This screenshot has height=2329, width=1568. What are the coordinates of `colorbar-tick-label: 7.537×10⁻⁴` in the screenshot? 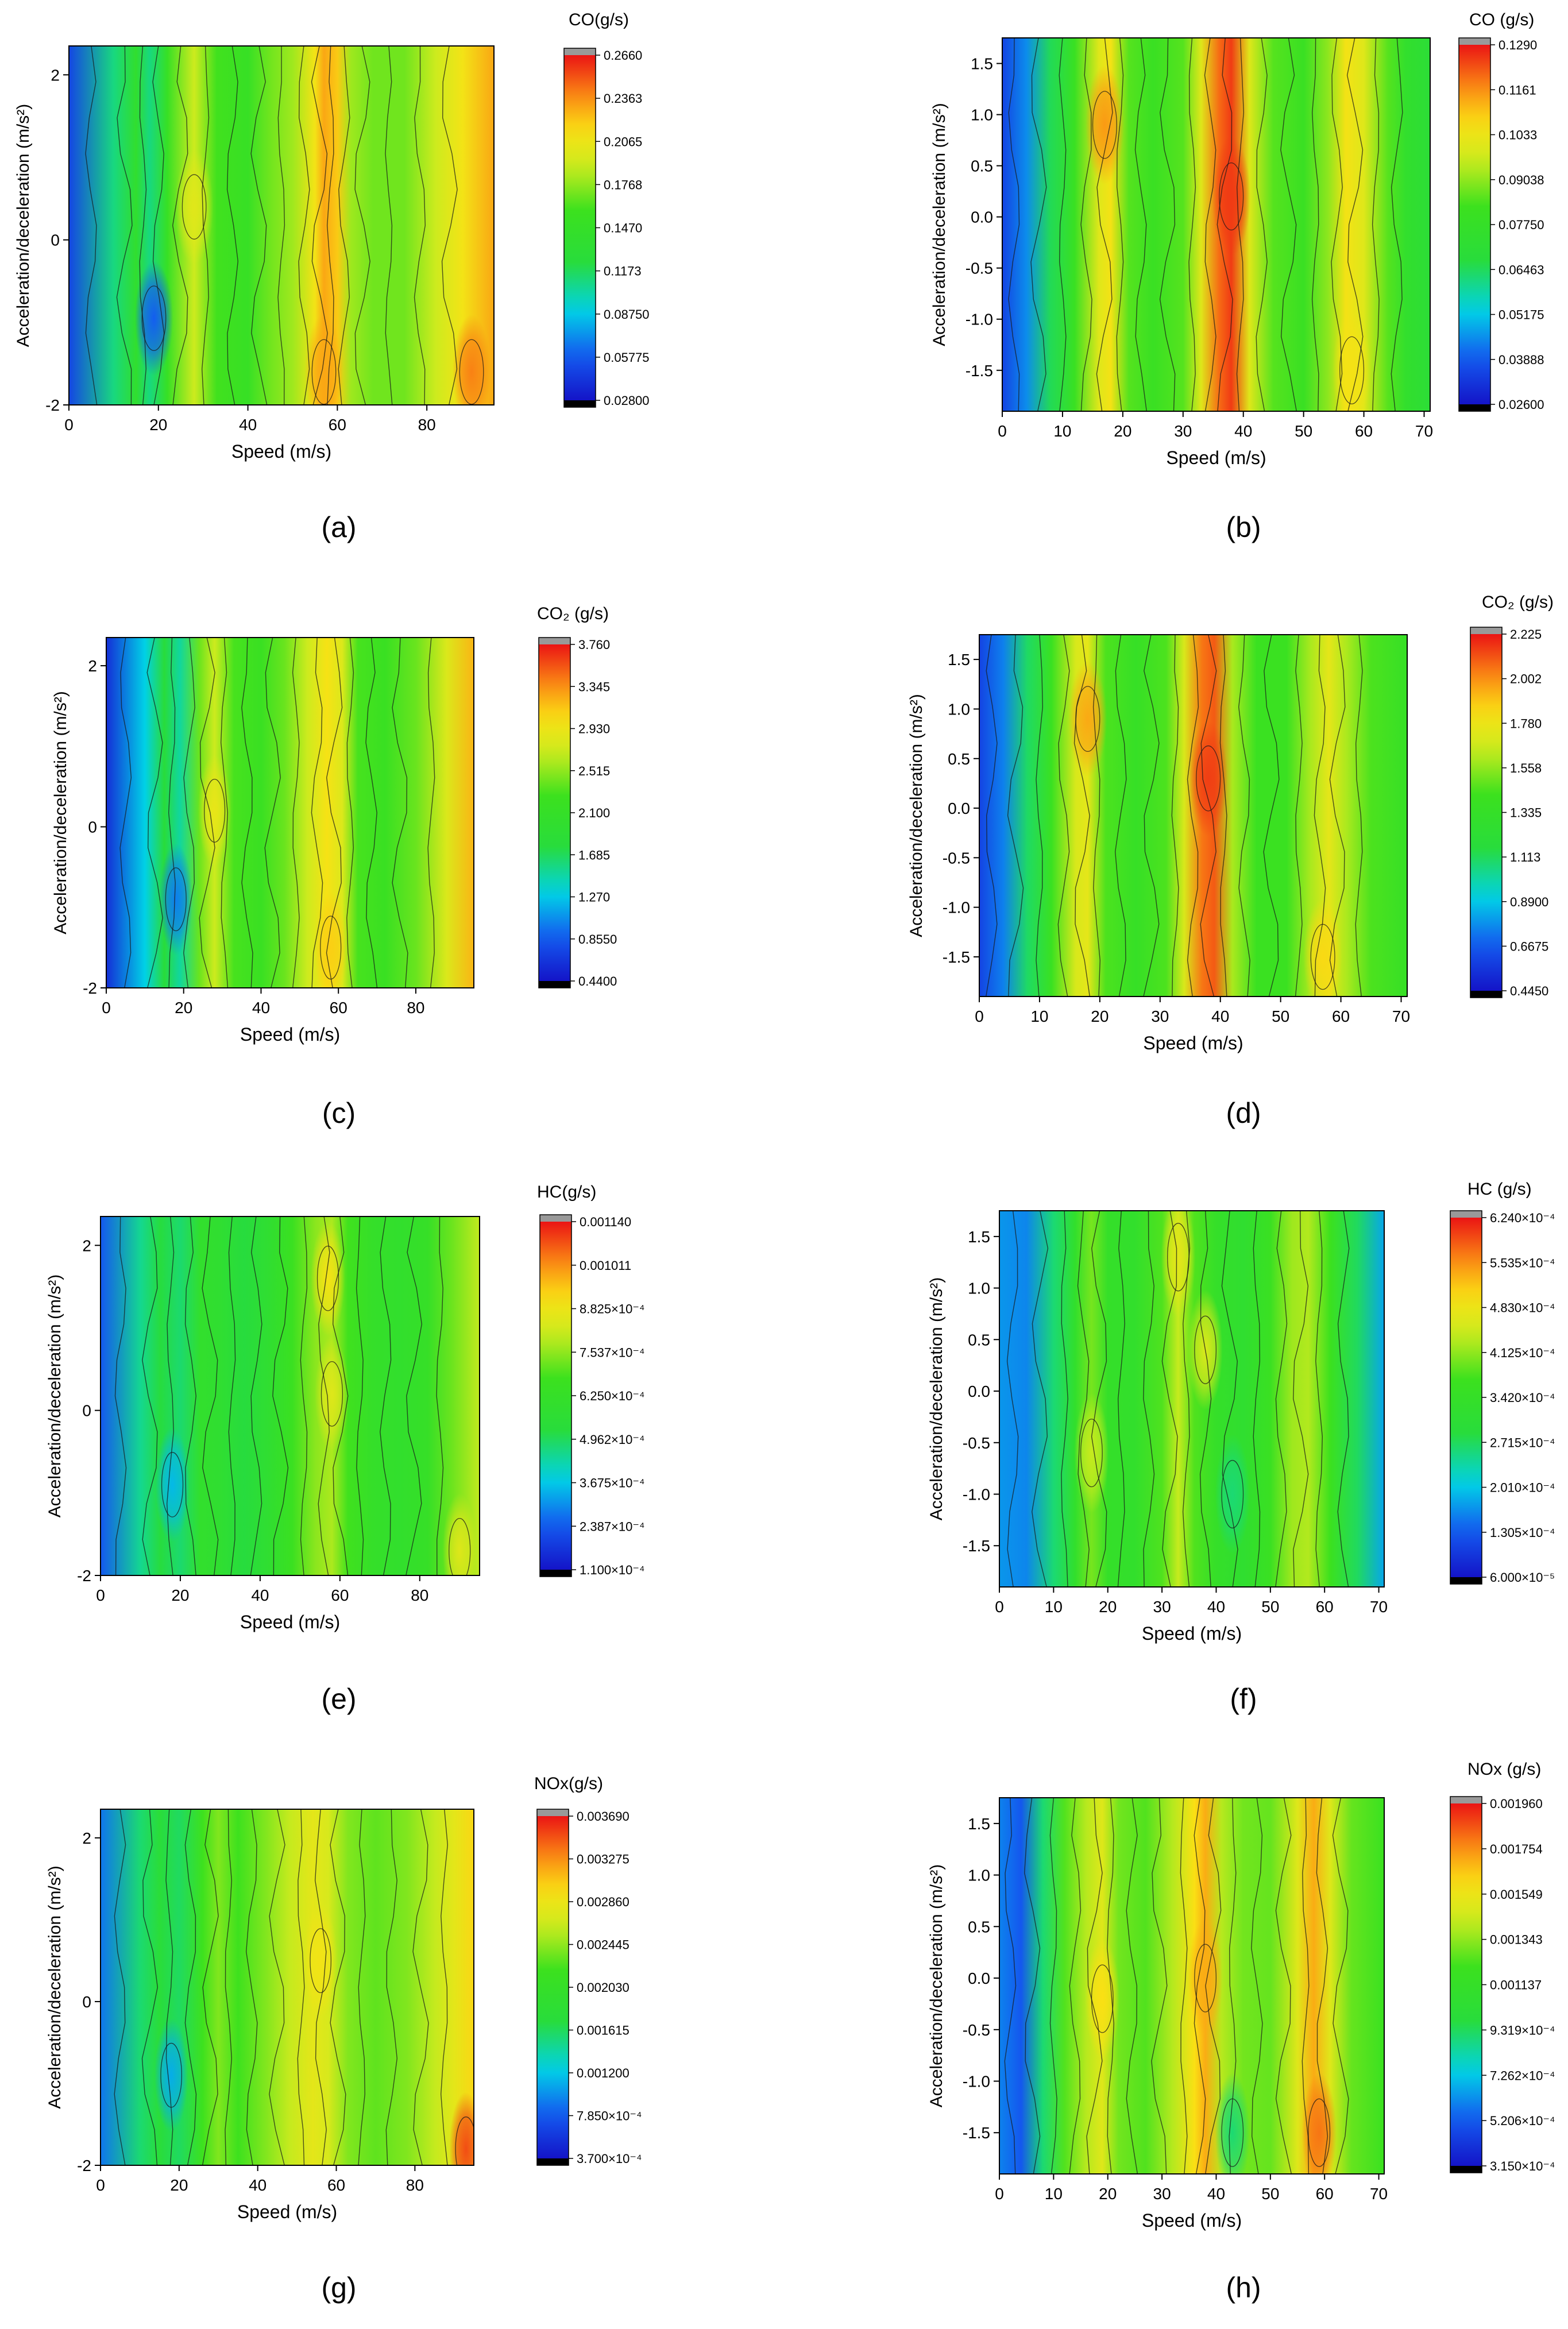 It's located at (612, 1352).